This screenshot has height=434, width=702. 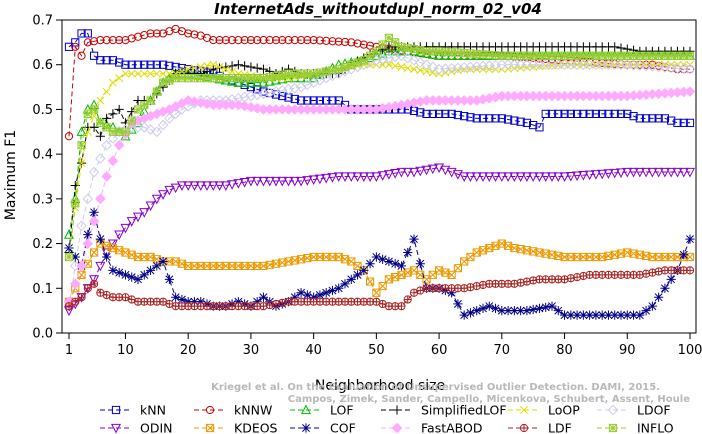 I want to click on y-tick-label: 0.6, so click(x=42, y=65).